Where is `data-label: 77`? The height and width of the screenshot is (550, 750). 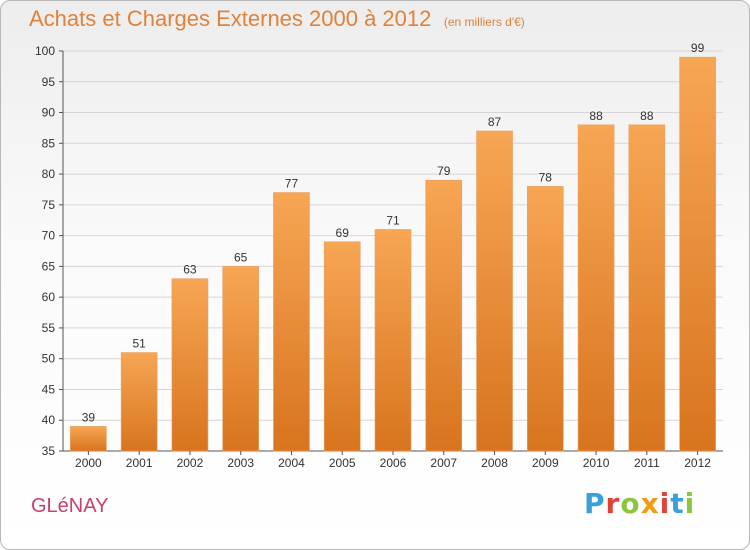
data-label: 77 is located at coordinates (292, 184).